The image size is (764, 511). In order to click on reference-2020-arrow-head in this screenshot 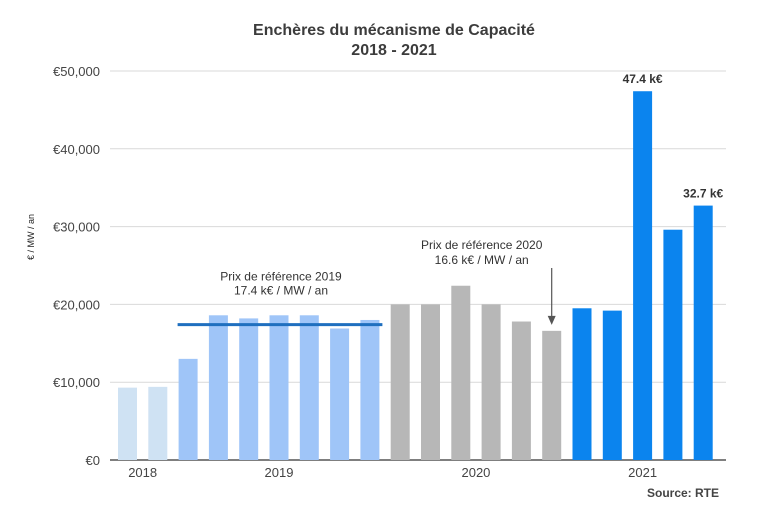, I will do `click(551, 320)`.